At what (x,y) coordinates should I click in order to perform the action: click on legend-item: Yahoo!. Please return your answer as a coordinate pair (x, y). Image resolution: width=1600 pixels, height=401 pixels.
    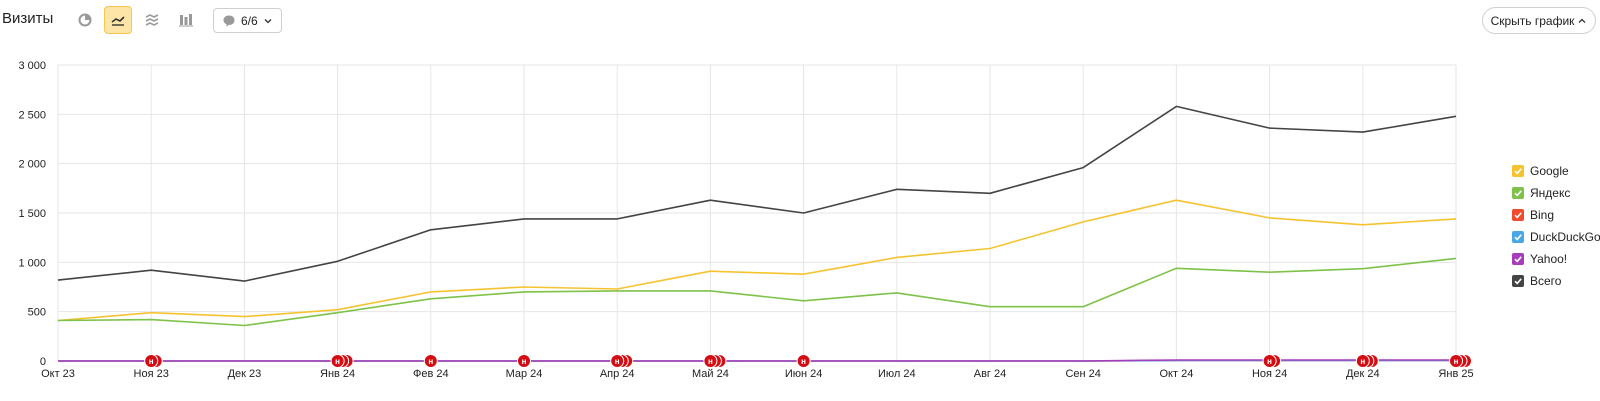
    Looking at the image, I should click on (1556, 259).